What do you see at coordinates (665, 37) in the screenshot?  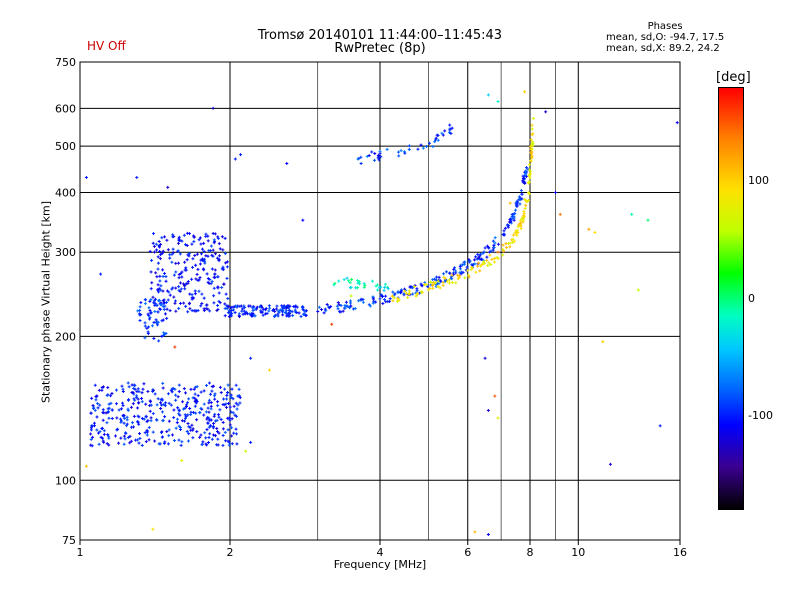 I see `phases-line-o: mean, sd,O: -94.7, 17.5` at bounding box center [665, 37].